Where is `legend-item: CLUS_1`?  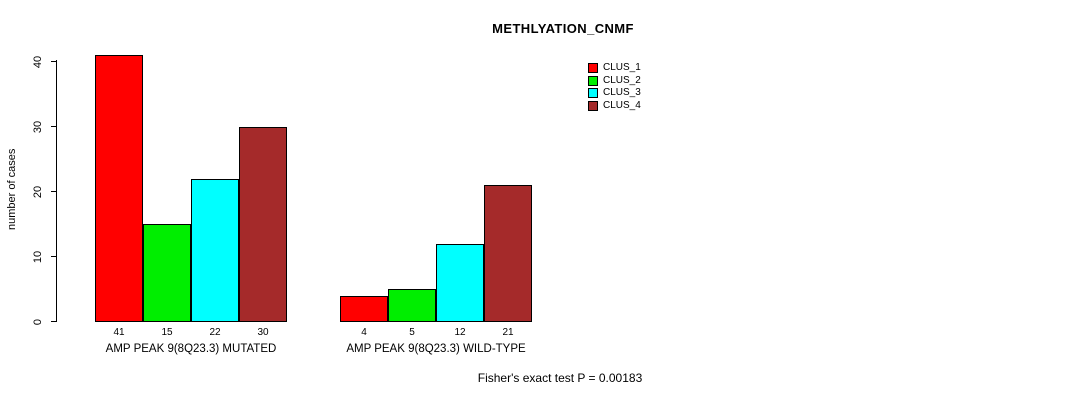
legend-item: CLUS_1 is located at coordinates (614, 68).